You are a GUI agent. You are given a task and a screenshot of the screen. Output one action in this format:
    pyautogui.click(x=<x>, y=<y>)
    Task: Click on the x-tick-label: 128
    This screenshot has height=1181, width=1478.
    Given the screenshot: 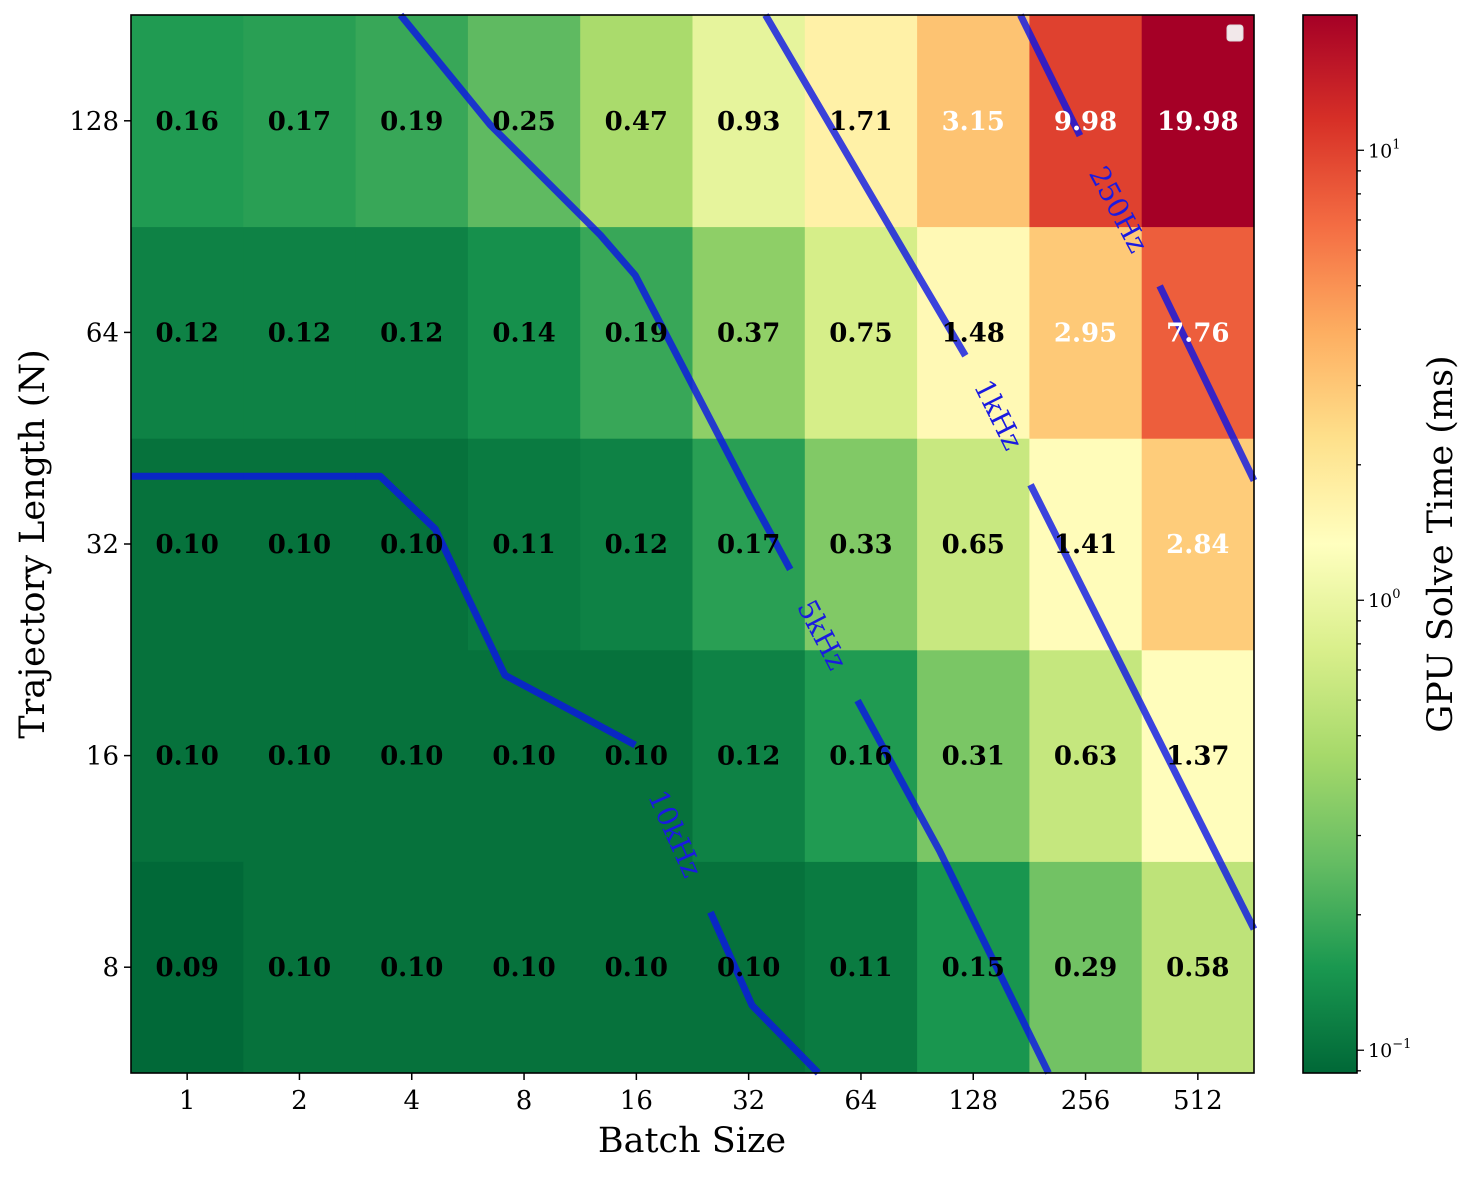 What is the action you would take?
    pyautogui.click(x=973, y=1101)
    